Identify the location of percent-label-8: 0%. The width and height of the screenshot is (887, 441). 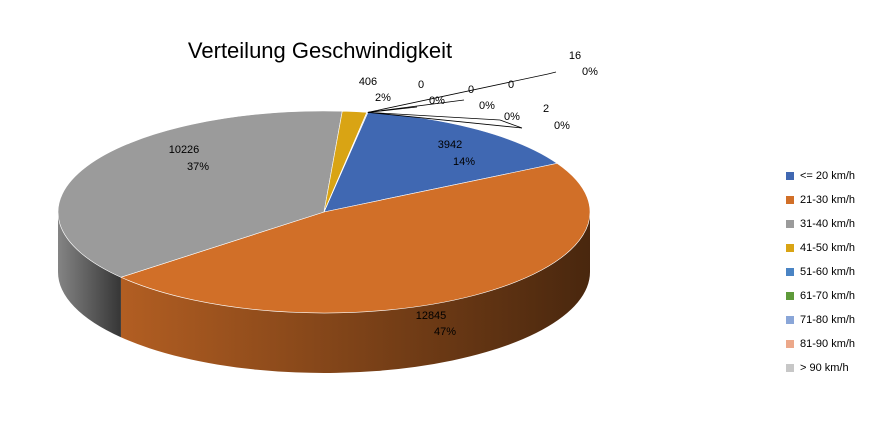
(590, 72).